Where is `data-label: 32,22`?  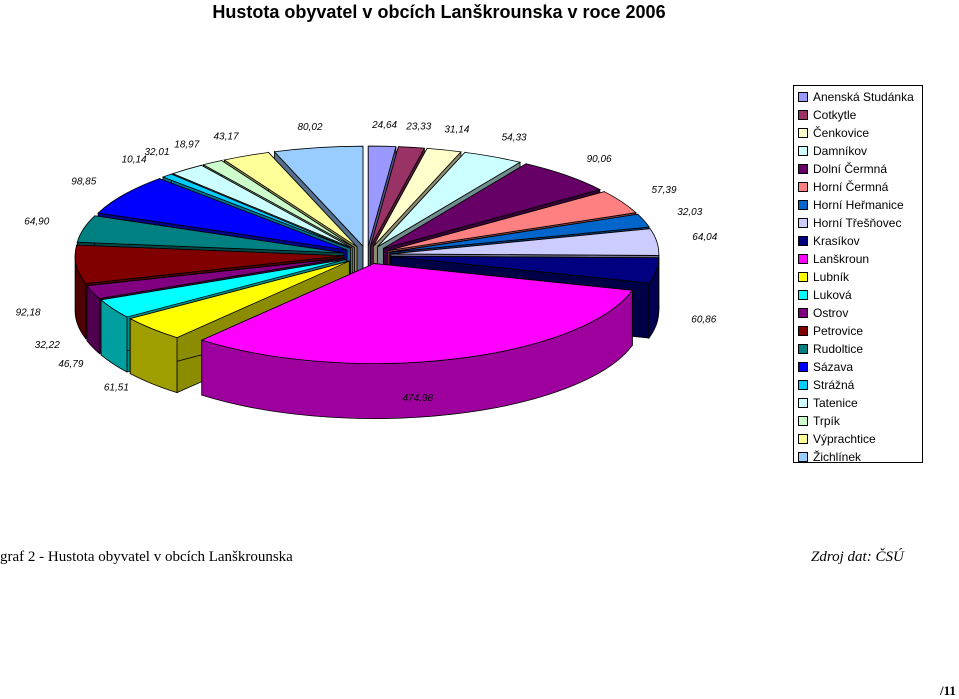
data-label: 32,22 is located at coordinates (47, 345).